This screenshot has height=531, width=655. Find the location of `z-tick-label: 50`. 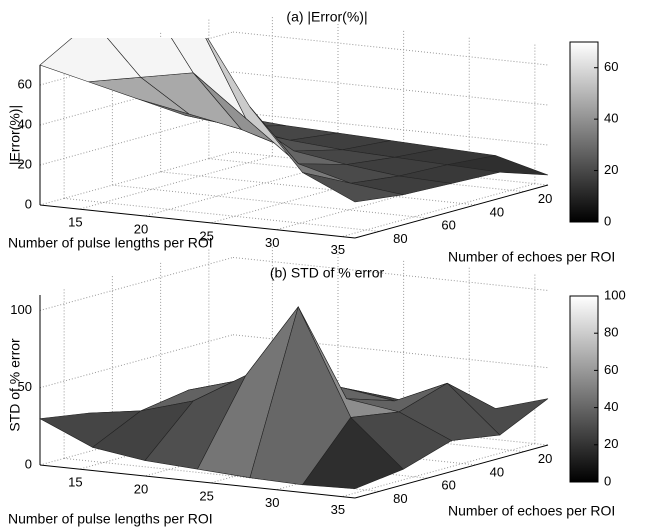

z-tick-label: 50 is located at coordinates (25, 386).